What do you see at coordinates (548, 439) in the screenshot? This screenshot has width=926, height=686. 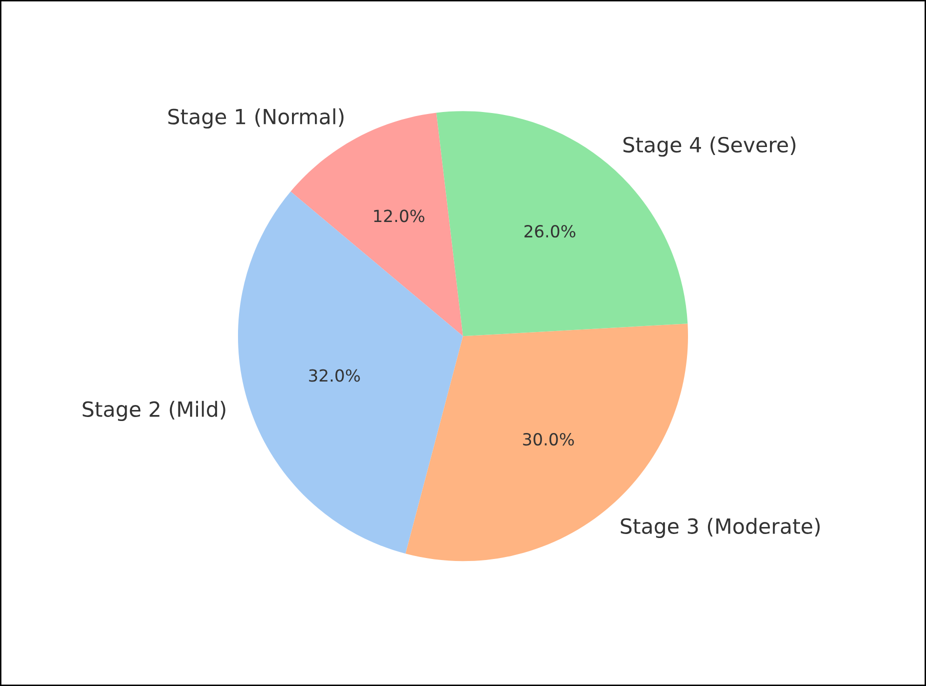 I see `data-label: 30.0%` at bounding box center [548, 439].